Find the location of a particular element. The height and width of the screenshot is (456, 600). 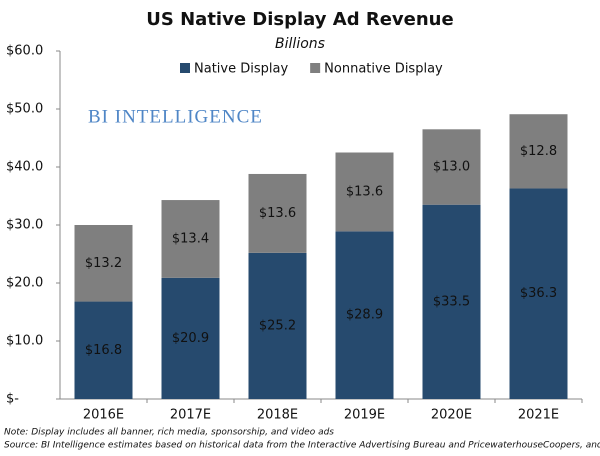

x-tick-label: 2016E is located at coordinates (103, 415).